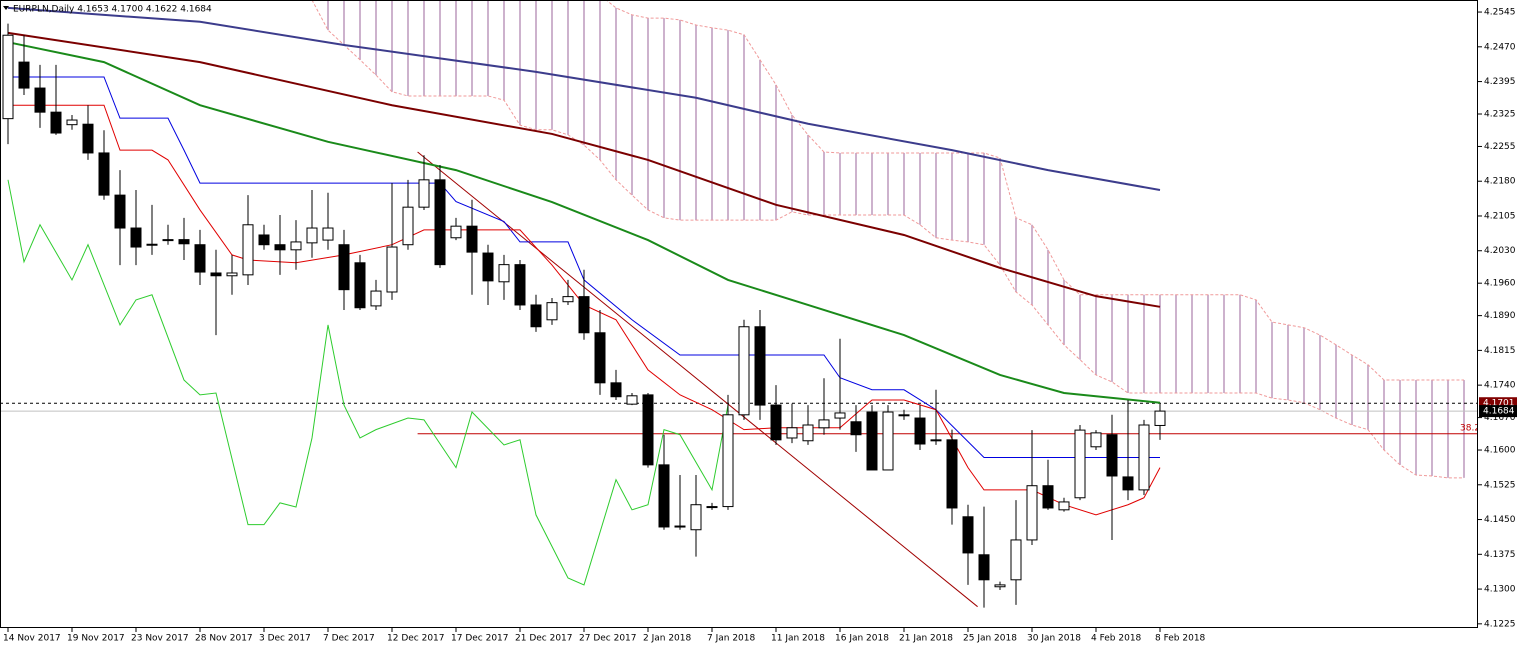 The width and height of the screenshot is (1519, 649). Describe the element at coordinates (1500, 182) in the screenshot. I see `y-tick-label: 4.2180` at that location.